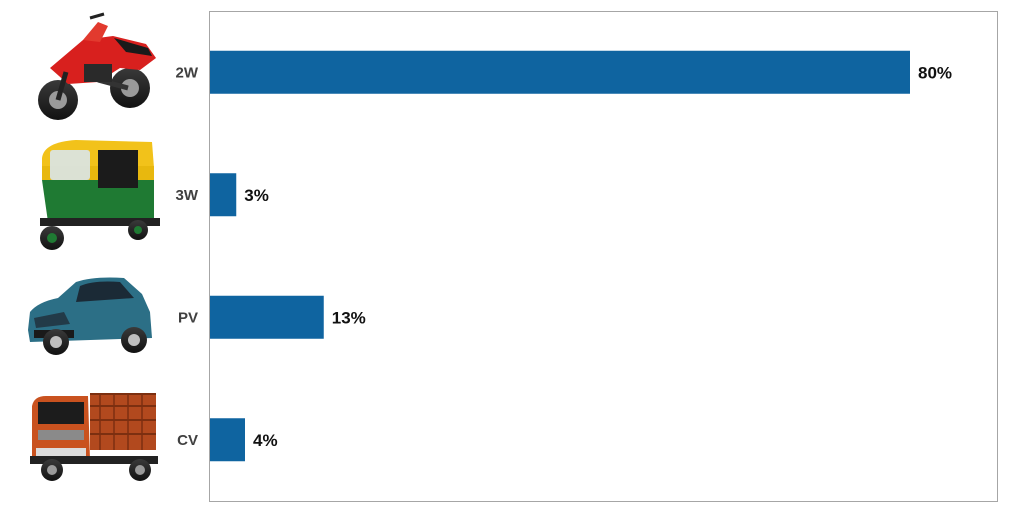 This screenshot has width=1024, height=519. Describe the element at coordinates (349, 317) in the screenshot. I see `value-label-pv: 13%` at that location.